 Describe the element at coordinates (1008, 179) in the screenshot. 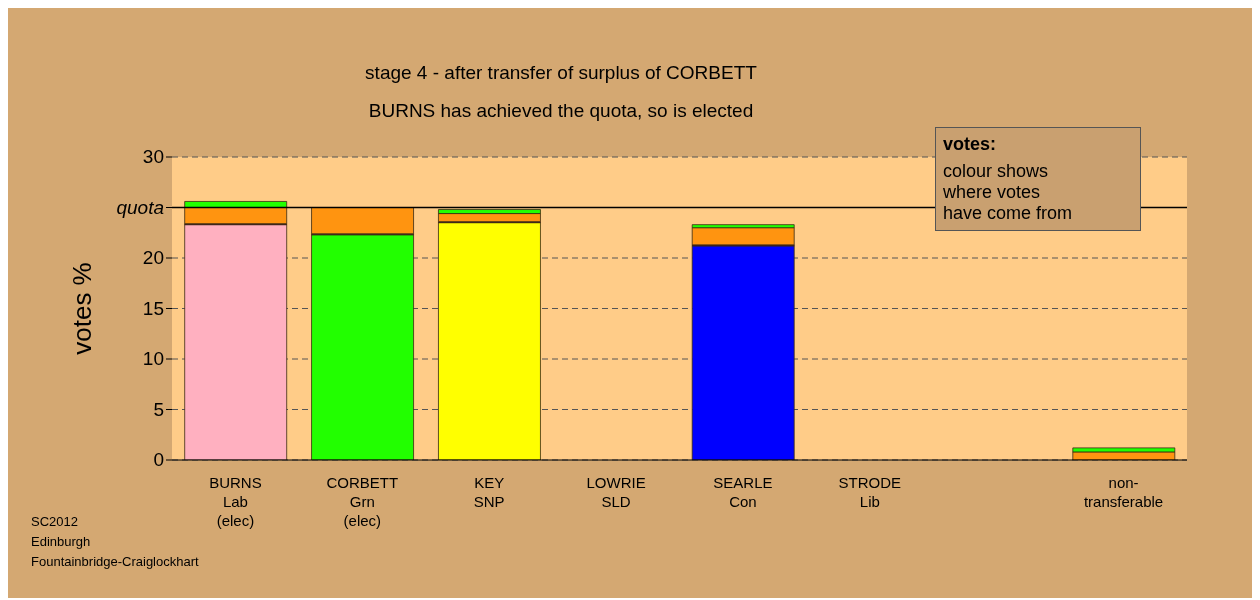

I see `annotation: votes: colour shows where votes have come from` at that location.